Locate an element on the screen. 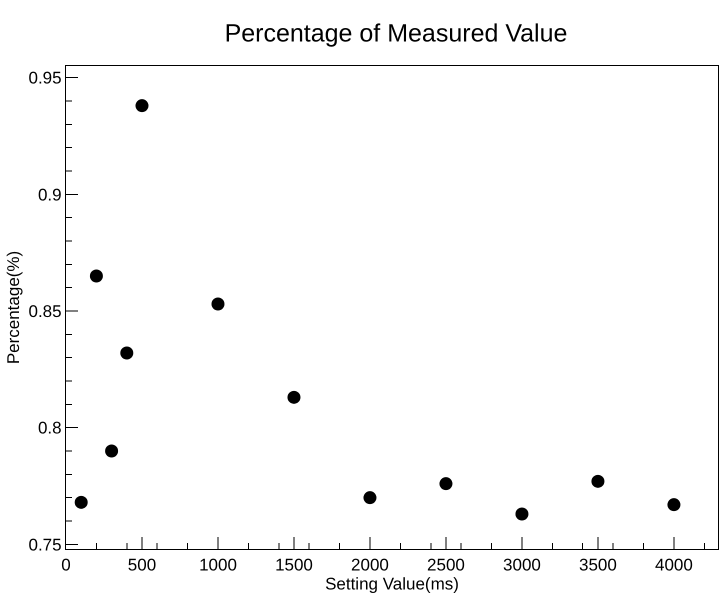 This screenshot has height=601, width=720. x-tick-label: 4000 is located at coordinates (674, 564).